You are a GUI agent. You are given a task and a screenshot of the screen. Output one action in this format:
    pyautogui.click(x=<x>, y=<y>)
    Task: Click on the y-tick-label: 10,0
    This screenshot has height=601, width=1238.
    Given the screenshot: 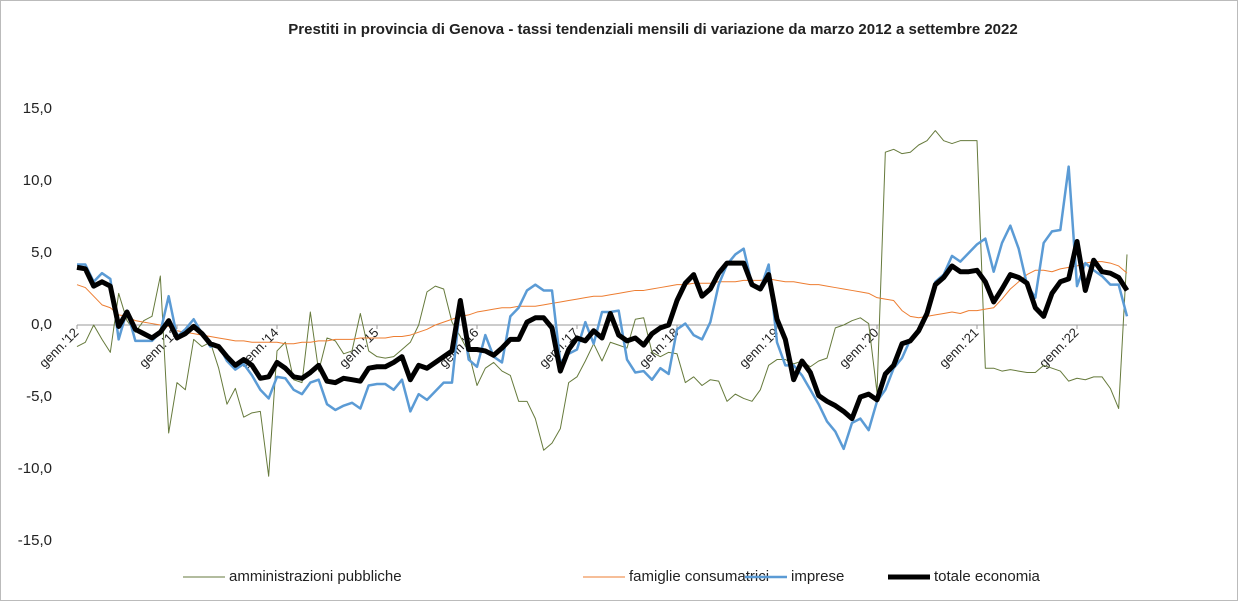 What is the action you would take?
    pyautogui.click(x=37, y=180)
    